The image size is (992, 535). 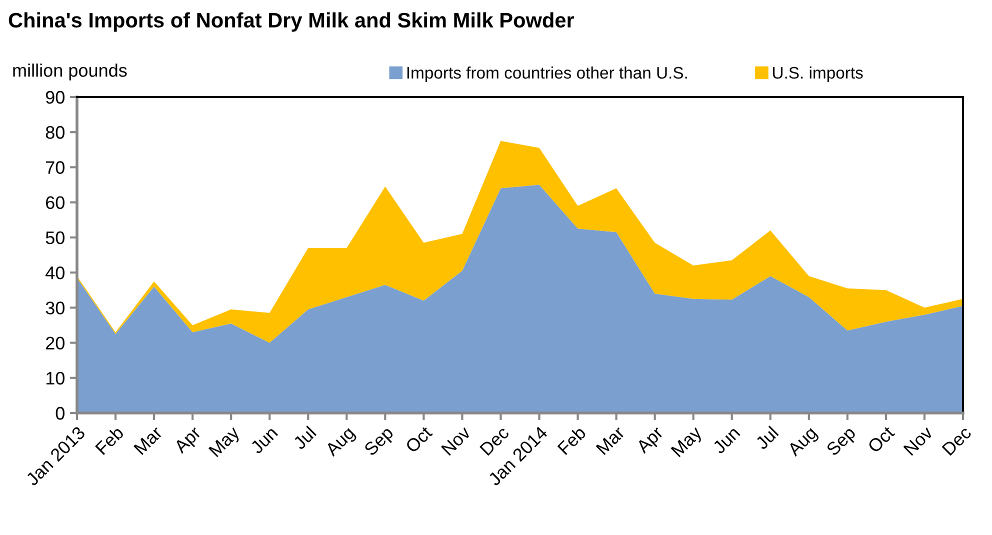 What do you see at coordinates (55, 167) in the screenshot?
I see `y-tick-label: 70` at bounding box center [55, 167].